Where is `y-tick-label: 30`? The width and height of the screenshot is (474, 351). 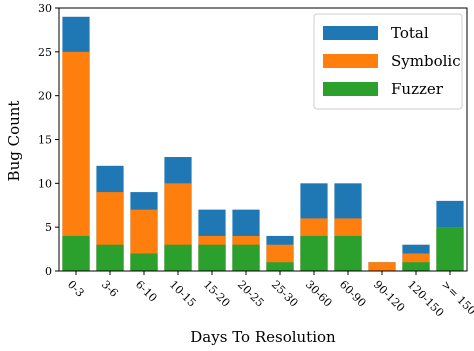 y-tick-label: 30 is located at coordinates (45, 8).